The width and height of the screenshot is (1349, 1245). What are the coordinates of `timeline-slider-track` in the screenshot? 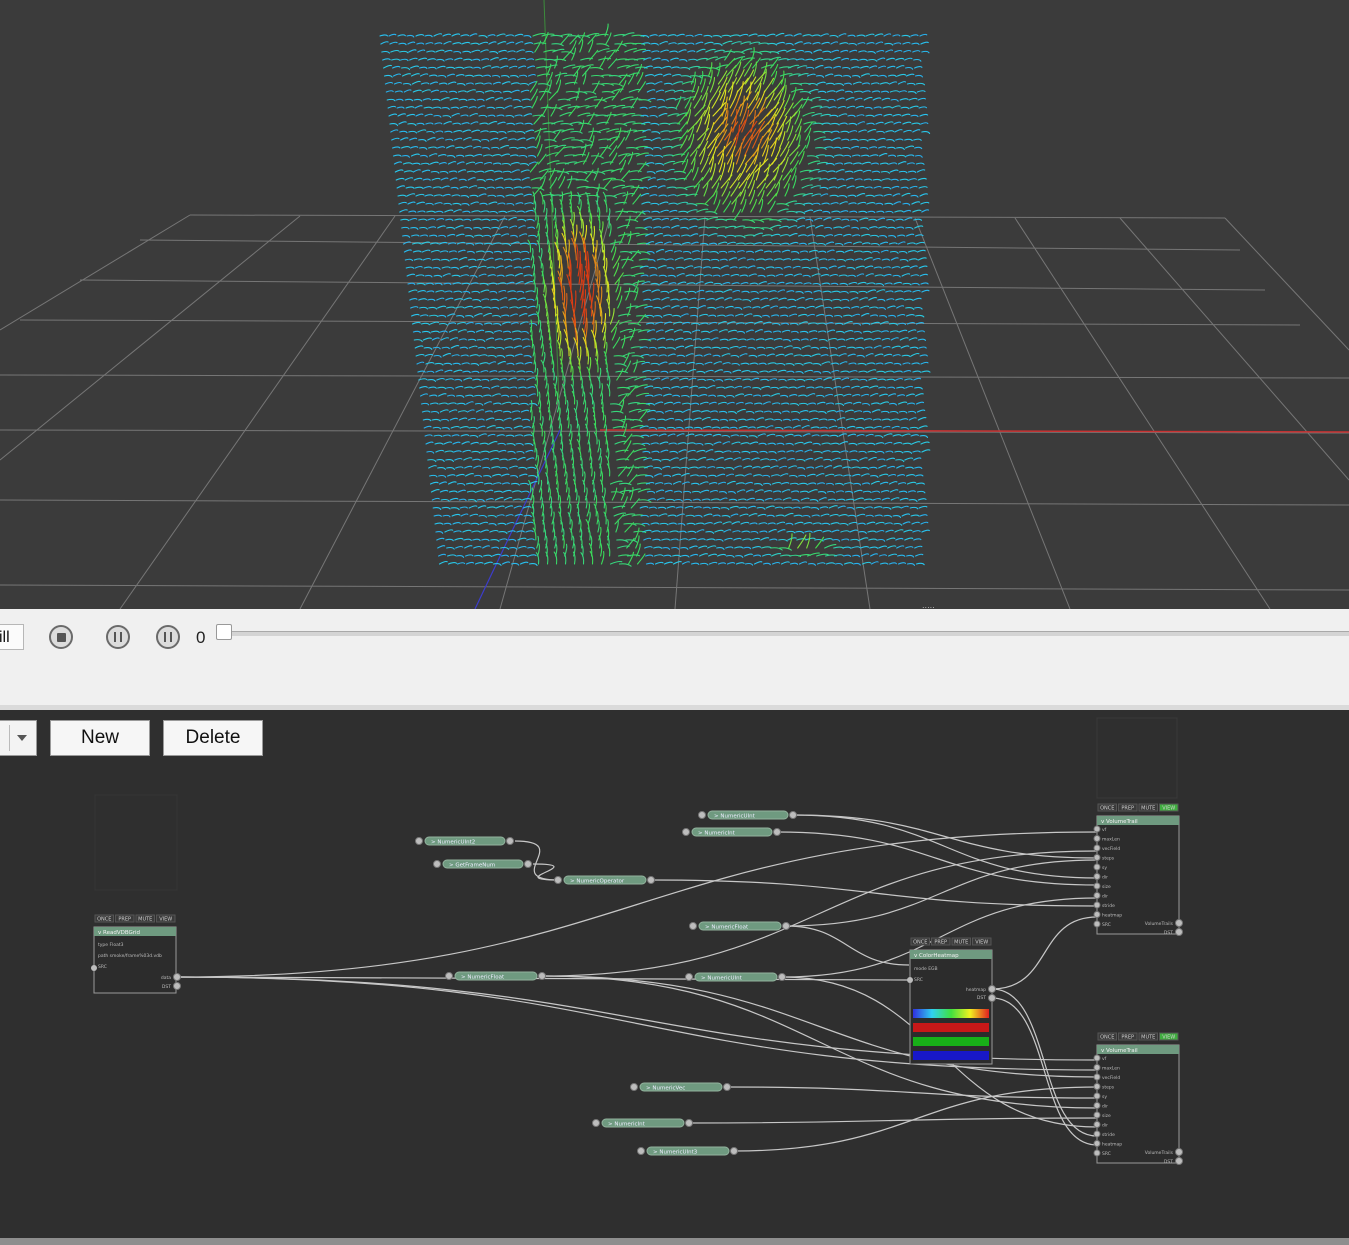 It's located at (785, 633).